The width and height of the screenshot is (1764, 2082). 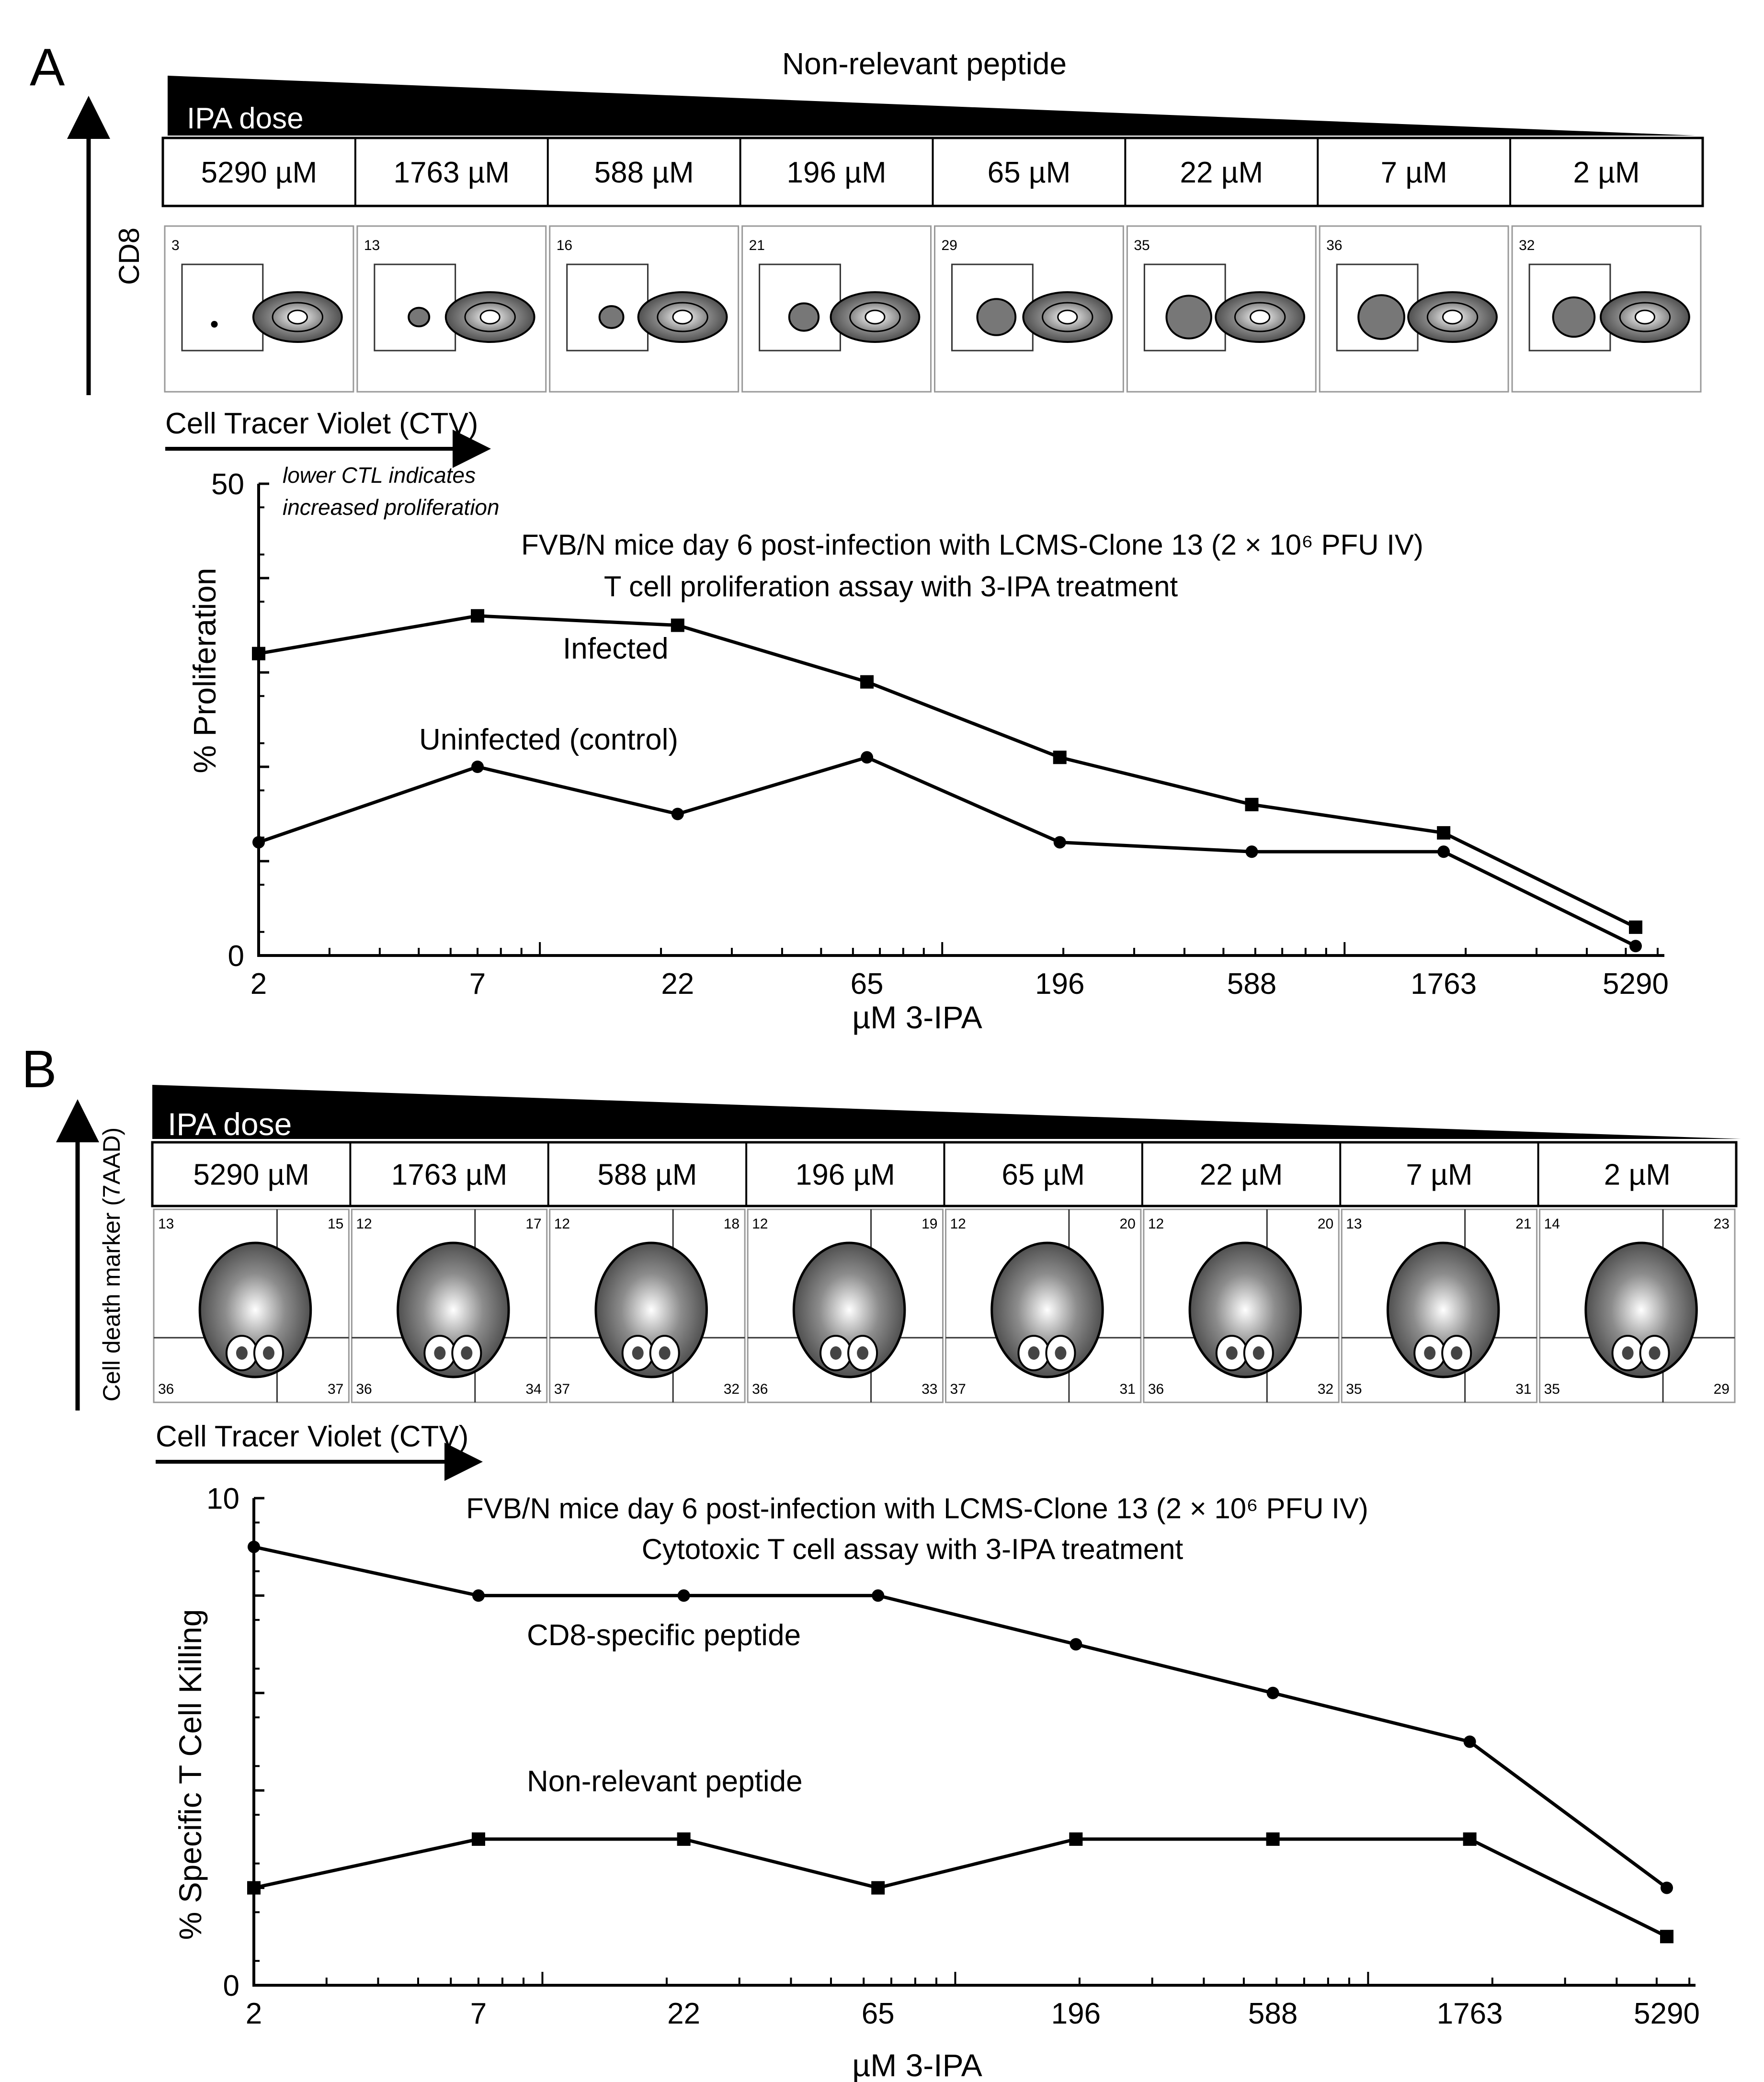 I want to click on flow-gate-value: 29, so click(x=949, y=246).